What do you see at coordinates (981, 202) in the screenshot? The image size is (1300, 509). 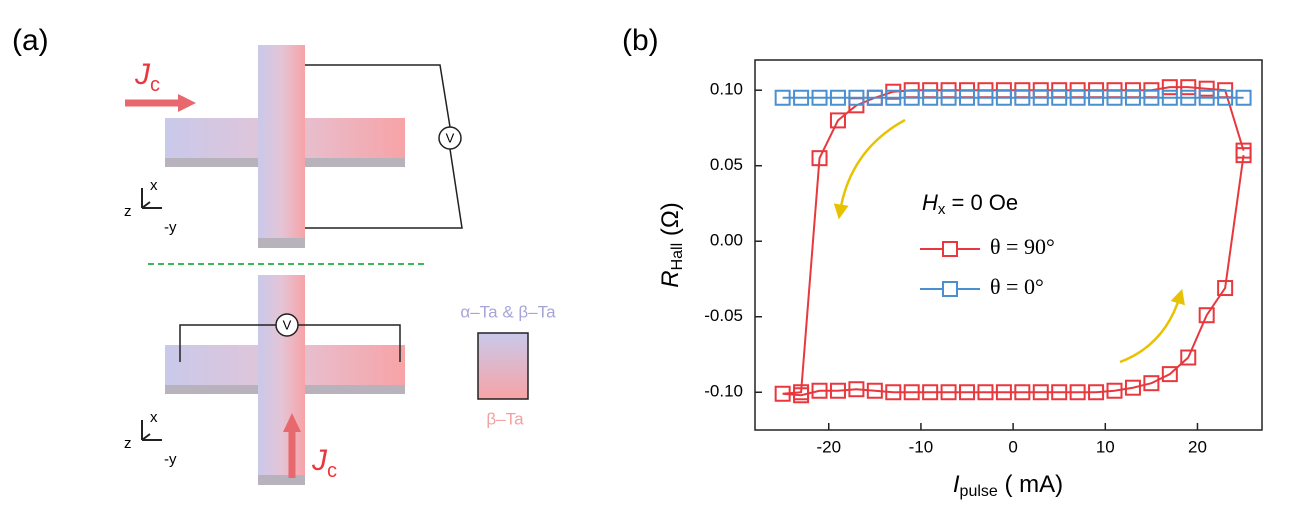 I see `legend-title-rest: = 0 Oe` at bounding box center [981, 202].